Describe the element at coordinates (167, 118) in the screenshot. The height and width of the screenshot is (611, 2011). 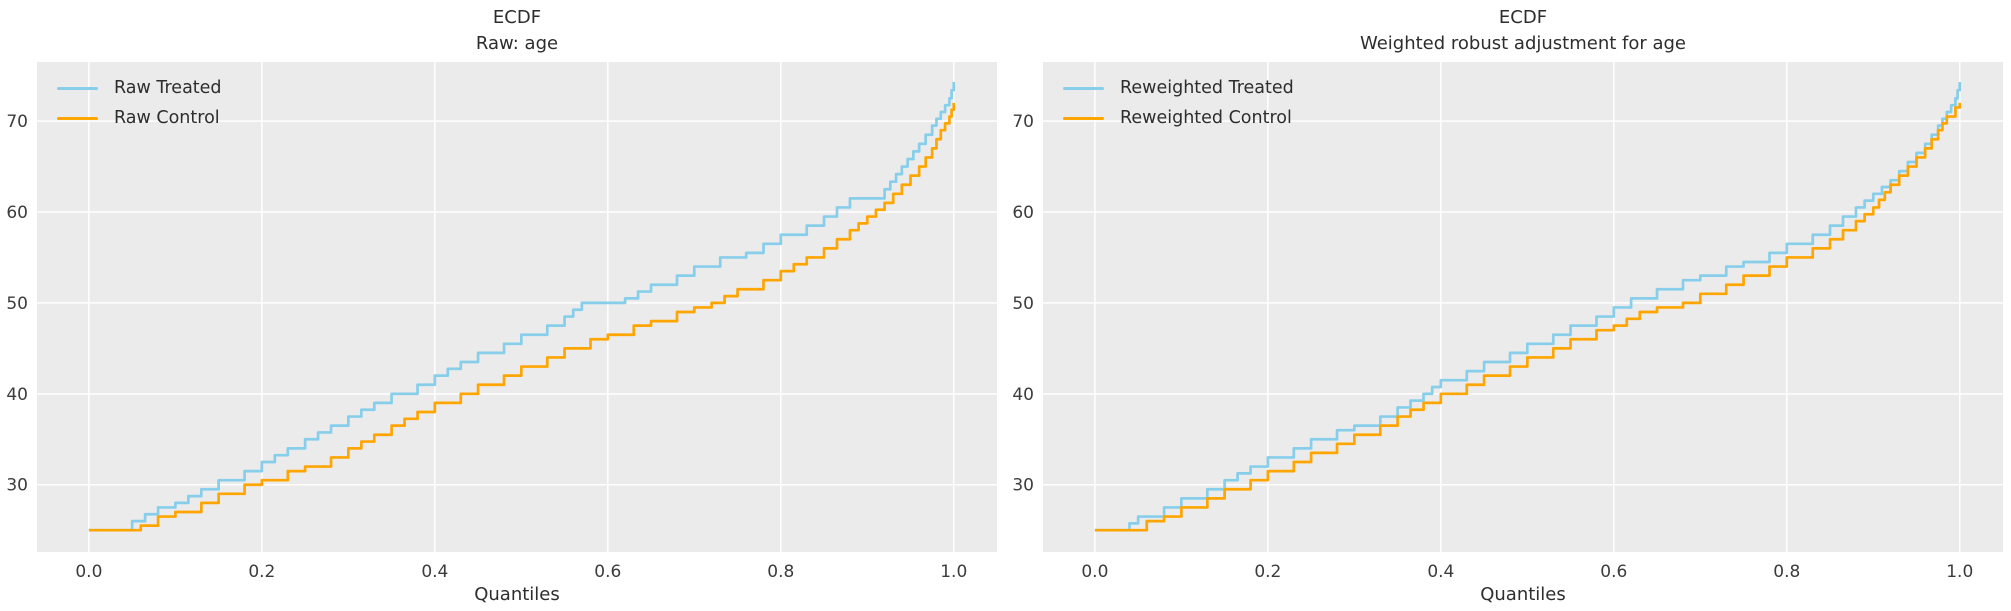
I see `legend-label-control: Raw Control` at that location.